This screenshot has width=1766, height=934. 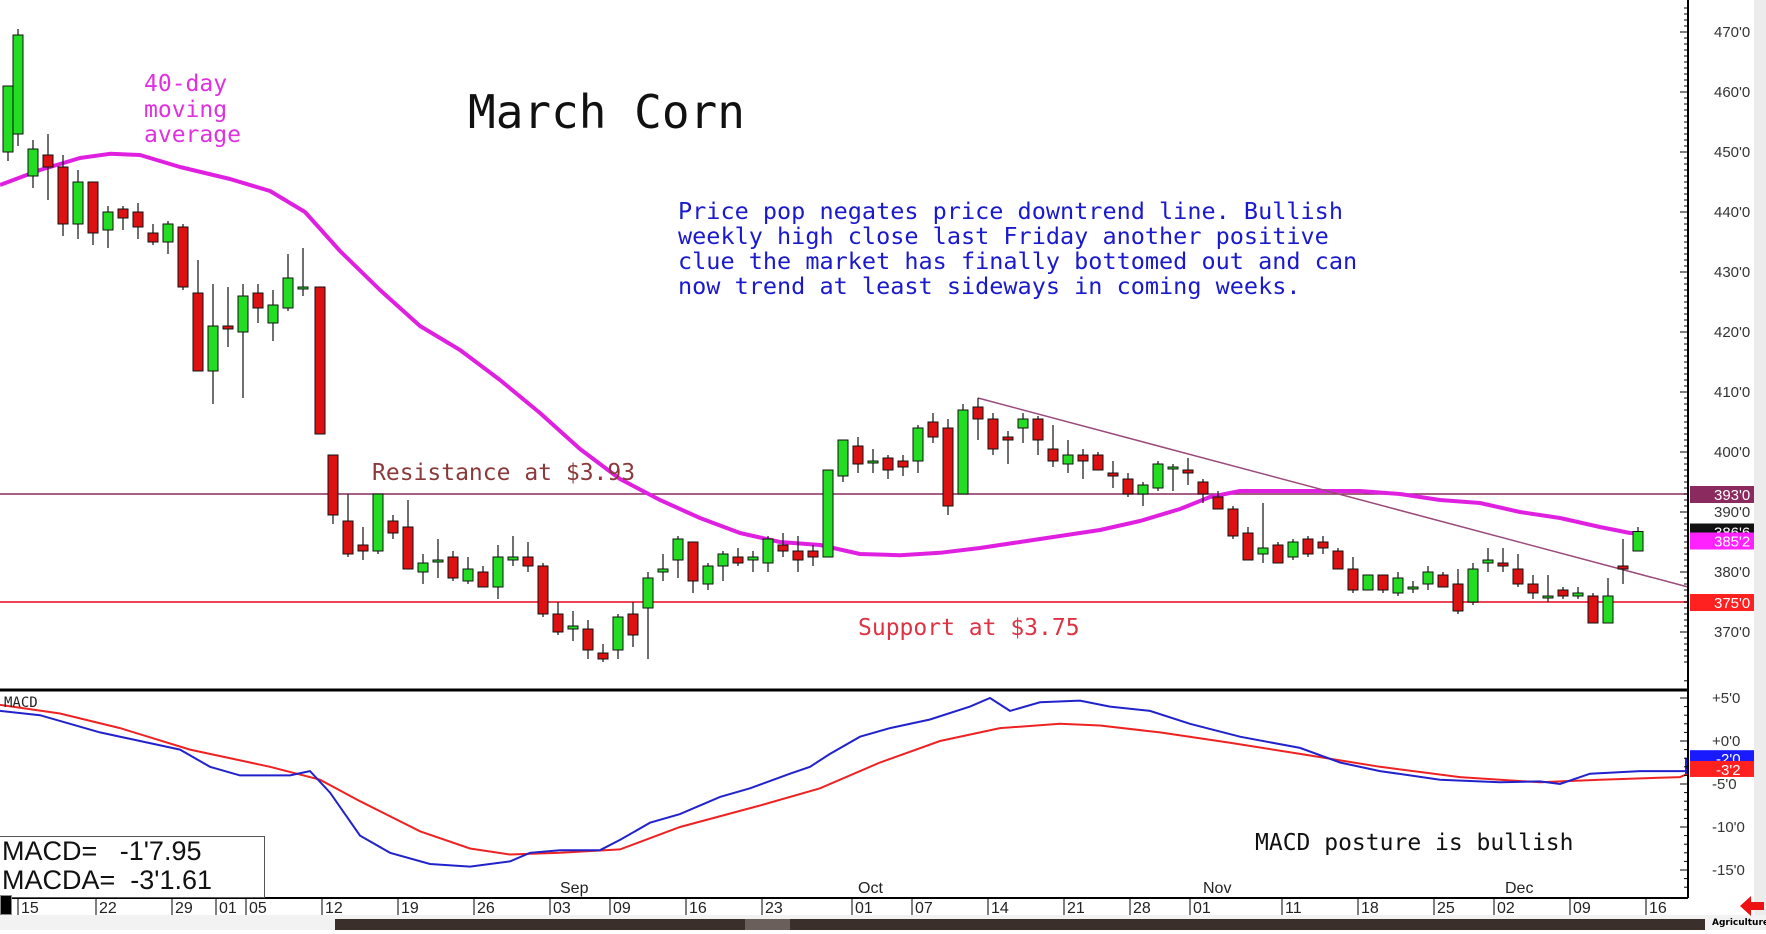 I want to click on date-tick-label: 02, so click(x=1506, y=908).